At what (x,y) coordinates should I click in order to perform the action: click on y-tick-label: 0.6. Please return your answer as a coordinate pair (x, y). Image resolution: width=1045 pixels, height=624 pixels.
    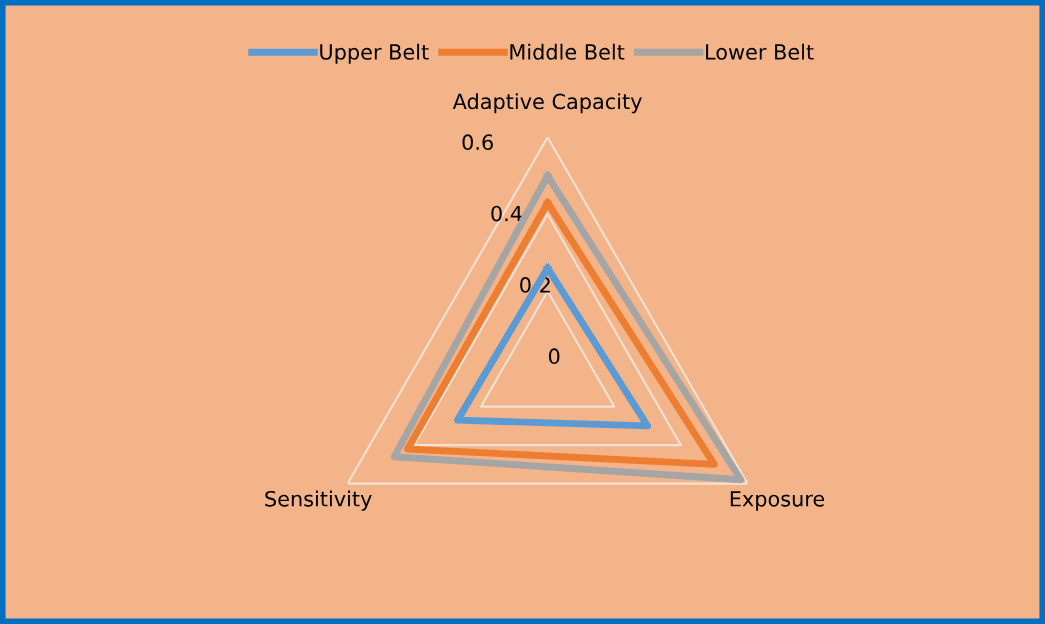
    Looking at the image, I should click on (477, 142).